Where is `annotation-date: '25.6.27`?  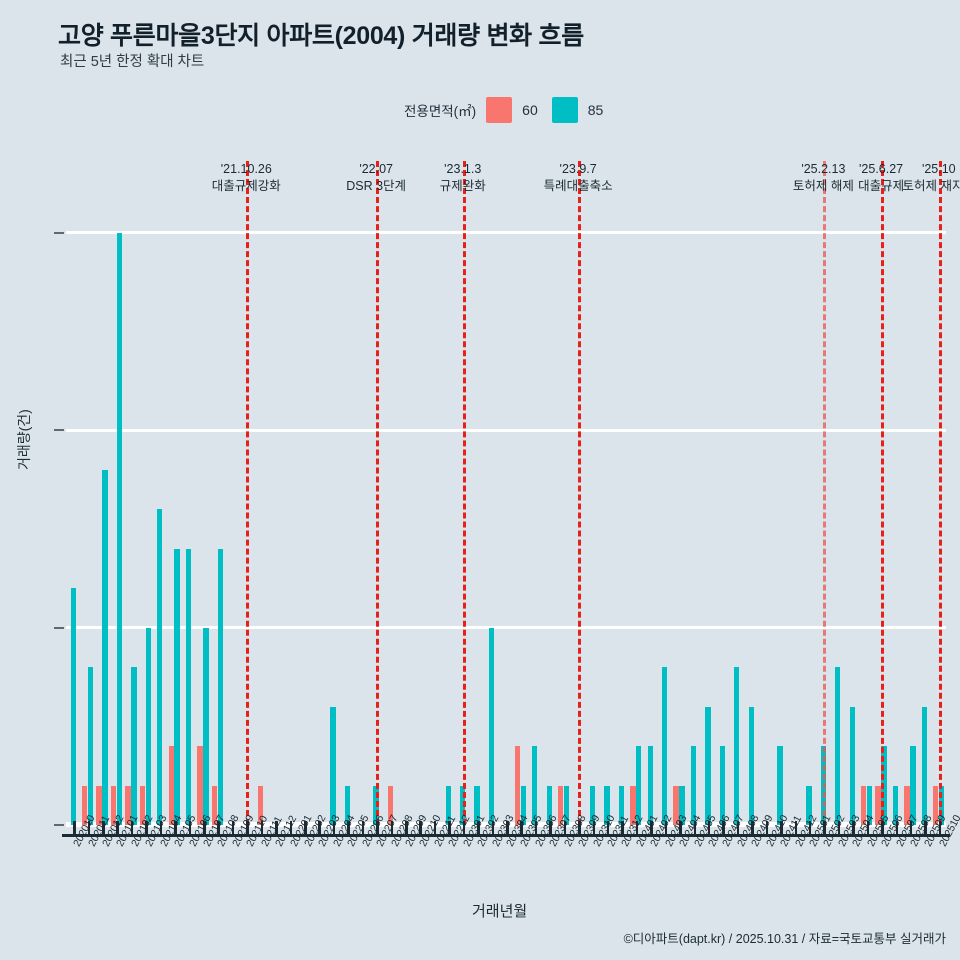 annotation-date: '25.6.27 is located at coordinates (881, 169).